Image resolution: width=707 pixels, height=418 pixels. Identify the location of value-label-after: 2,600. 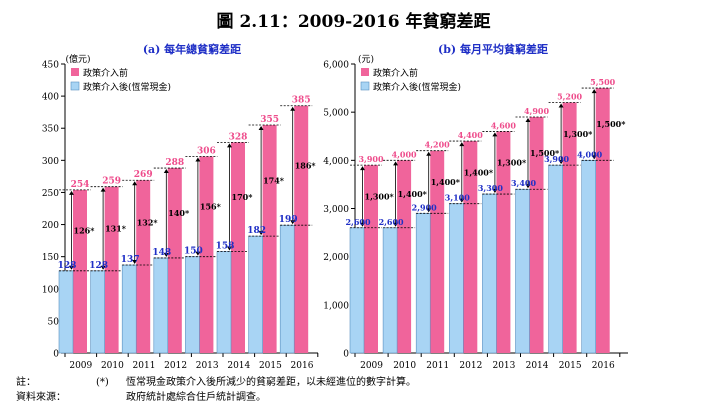
(391, 222).